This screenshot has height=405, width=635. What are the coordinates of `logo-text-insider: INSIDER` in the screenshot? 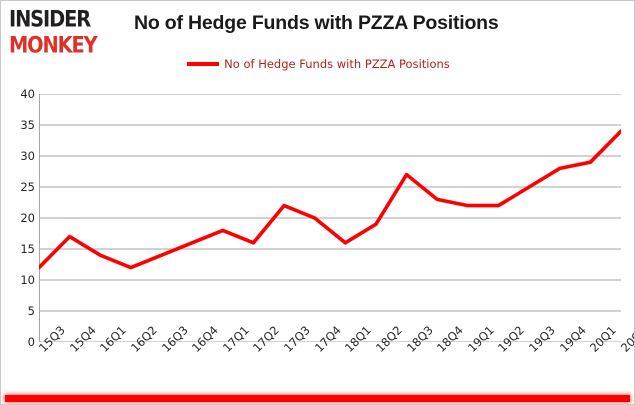 It's located at (50, 19).